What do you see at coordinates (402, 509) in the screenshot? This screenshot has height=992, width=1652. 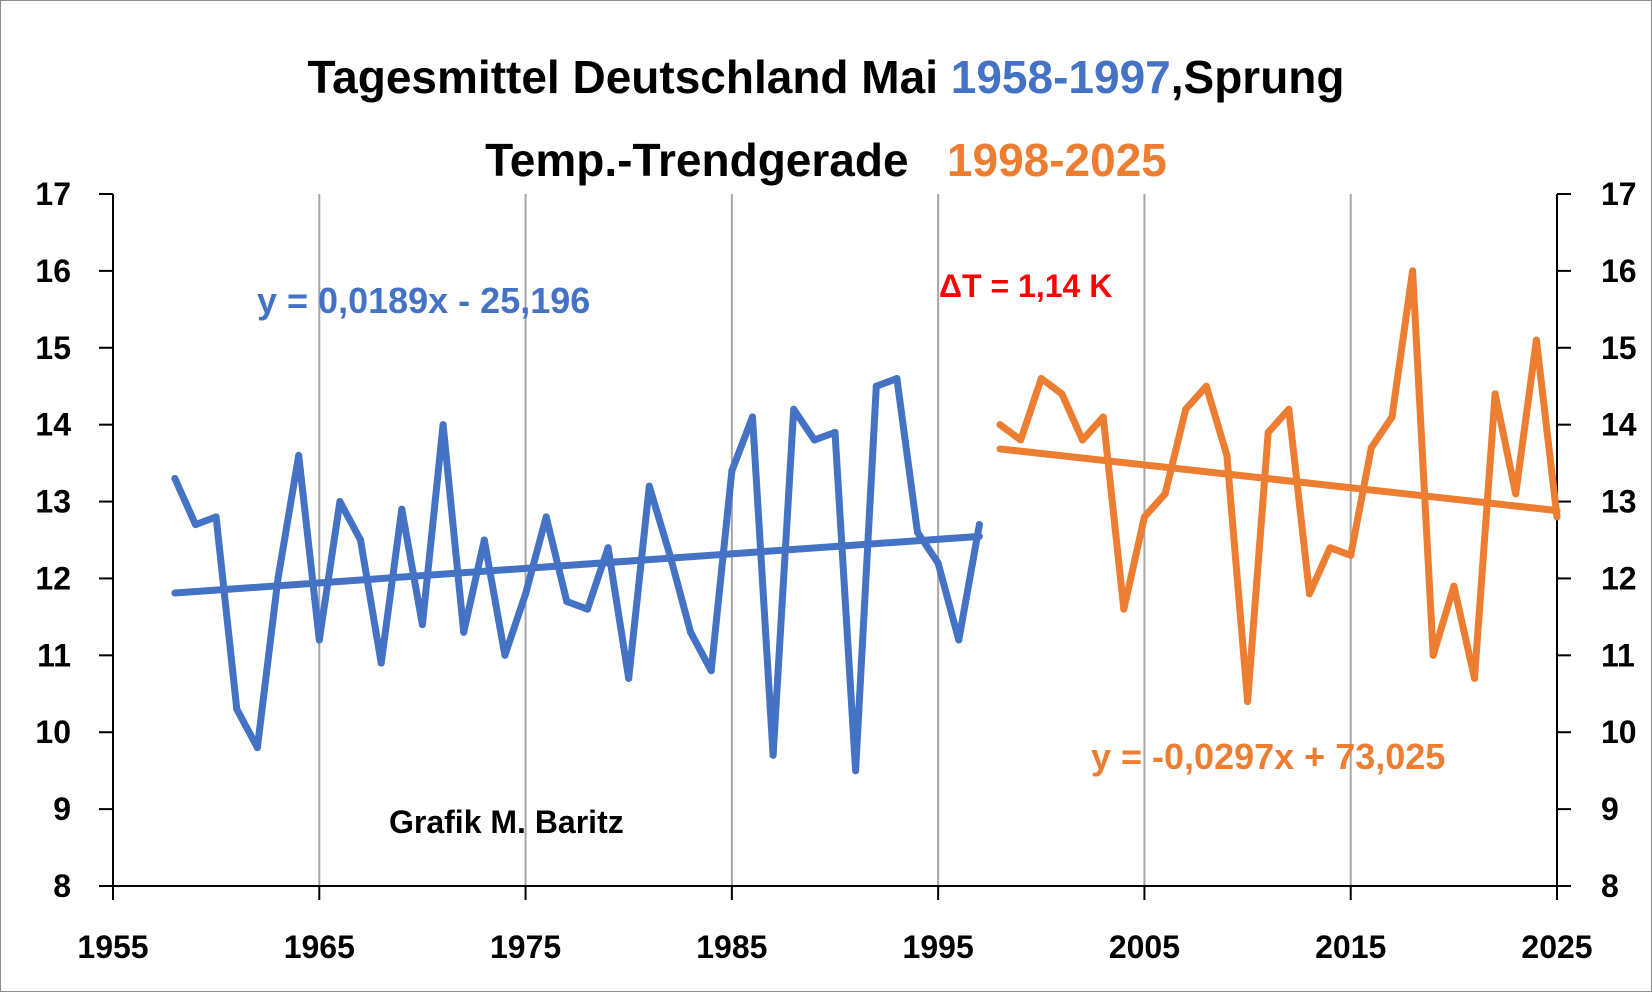 I see `data-point-1969` at bounding box center [402, 509].